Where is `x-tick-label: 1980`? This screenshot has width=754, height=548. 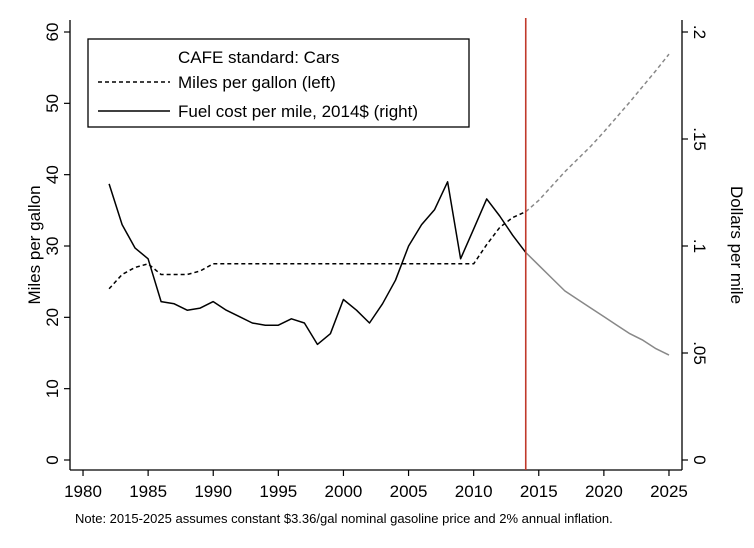 x-tick-label: 1980 is located at coordinates (83, 491).